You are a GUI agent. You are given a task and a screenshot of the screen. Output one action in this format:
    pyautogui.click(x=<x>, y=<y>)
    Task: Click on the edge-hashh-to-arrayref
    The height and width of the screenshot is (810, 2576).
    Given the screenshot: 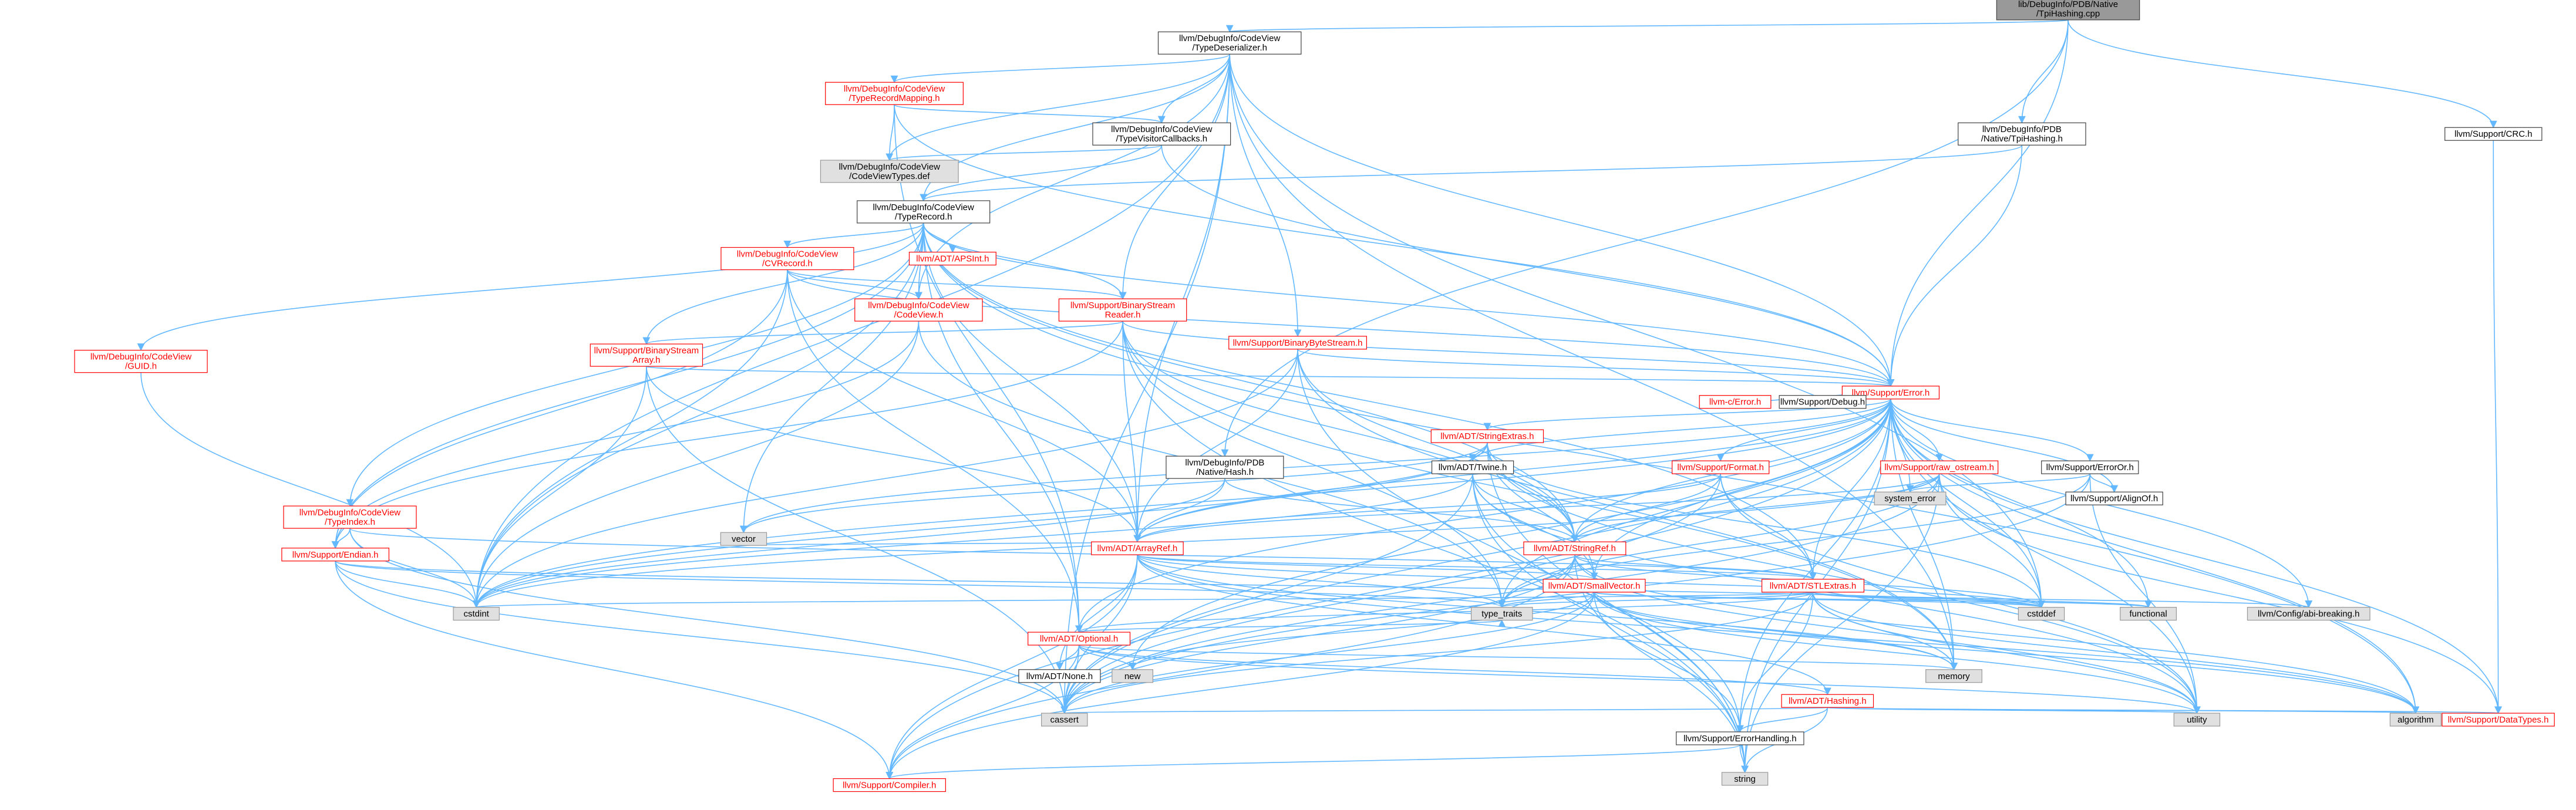 What is the action you would take?
    pyautogui.click(x=1179, y=511)
    